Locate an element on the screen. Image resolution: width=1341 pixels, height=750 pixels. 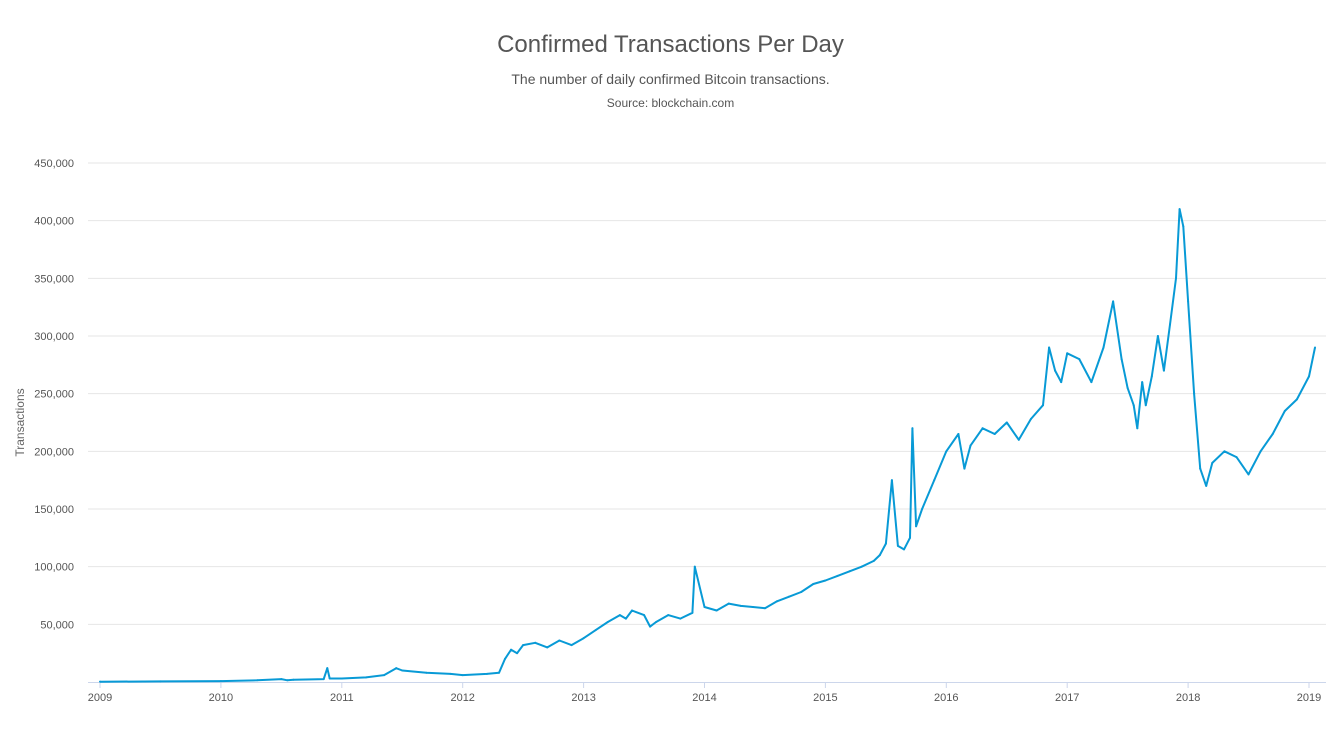
x-tick-label: 2011 is located at coordinates (342, 698).